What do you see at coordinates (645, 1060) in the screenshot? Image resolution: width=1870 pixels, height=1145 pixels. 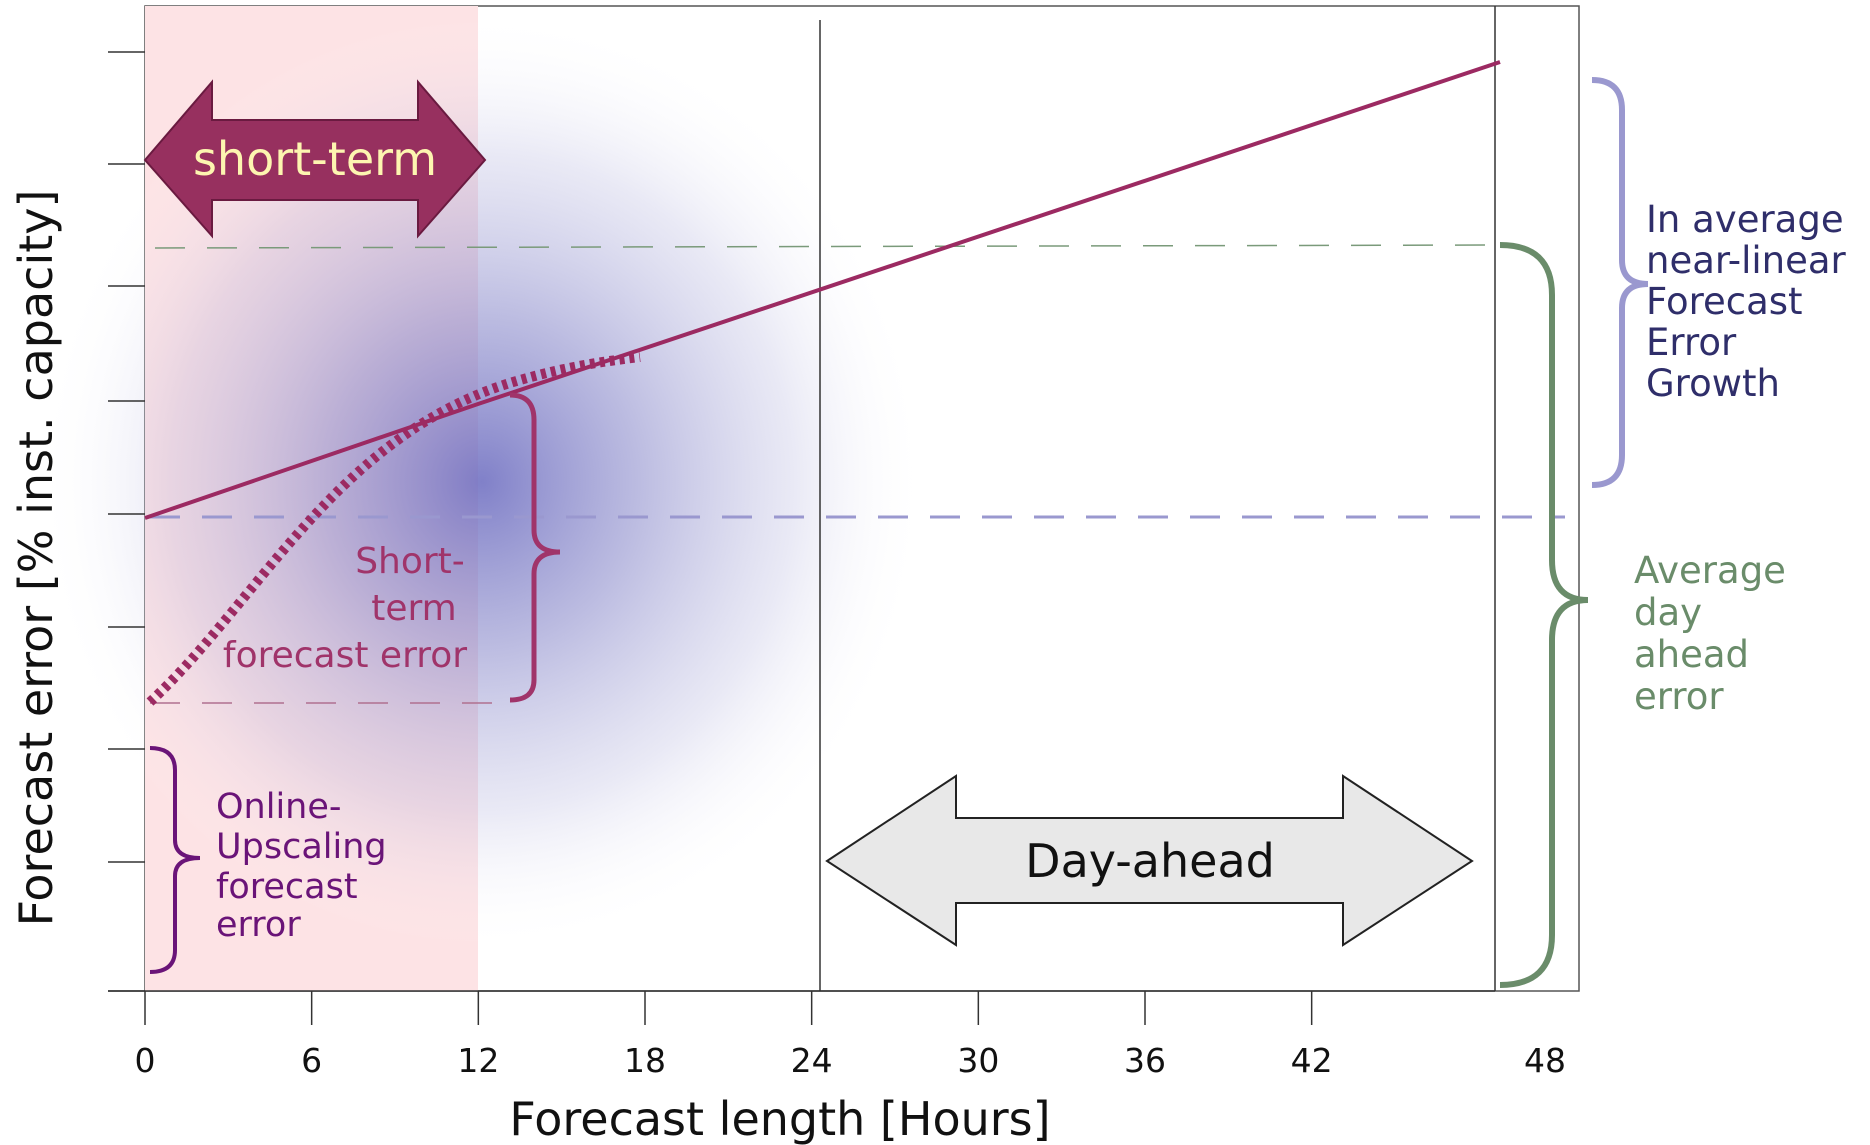 I see `x-tick-label-18: 18` at bounding box center [645, 1060].